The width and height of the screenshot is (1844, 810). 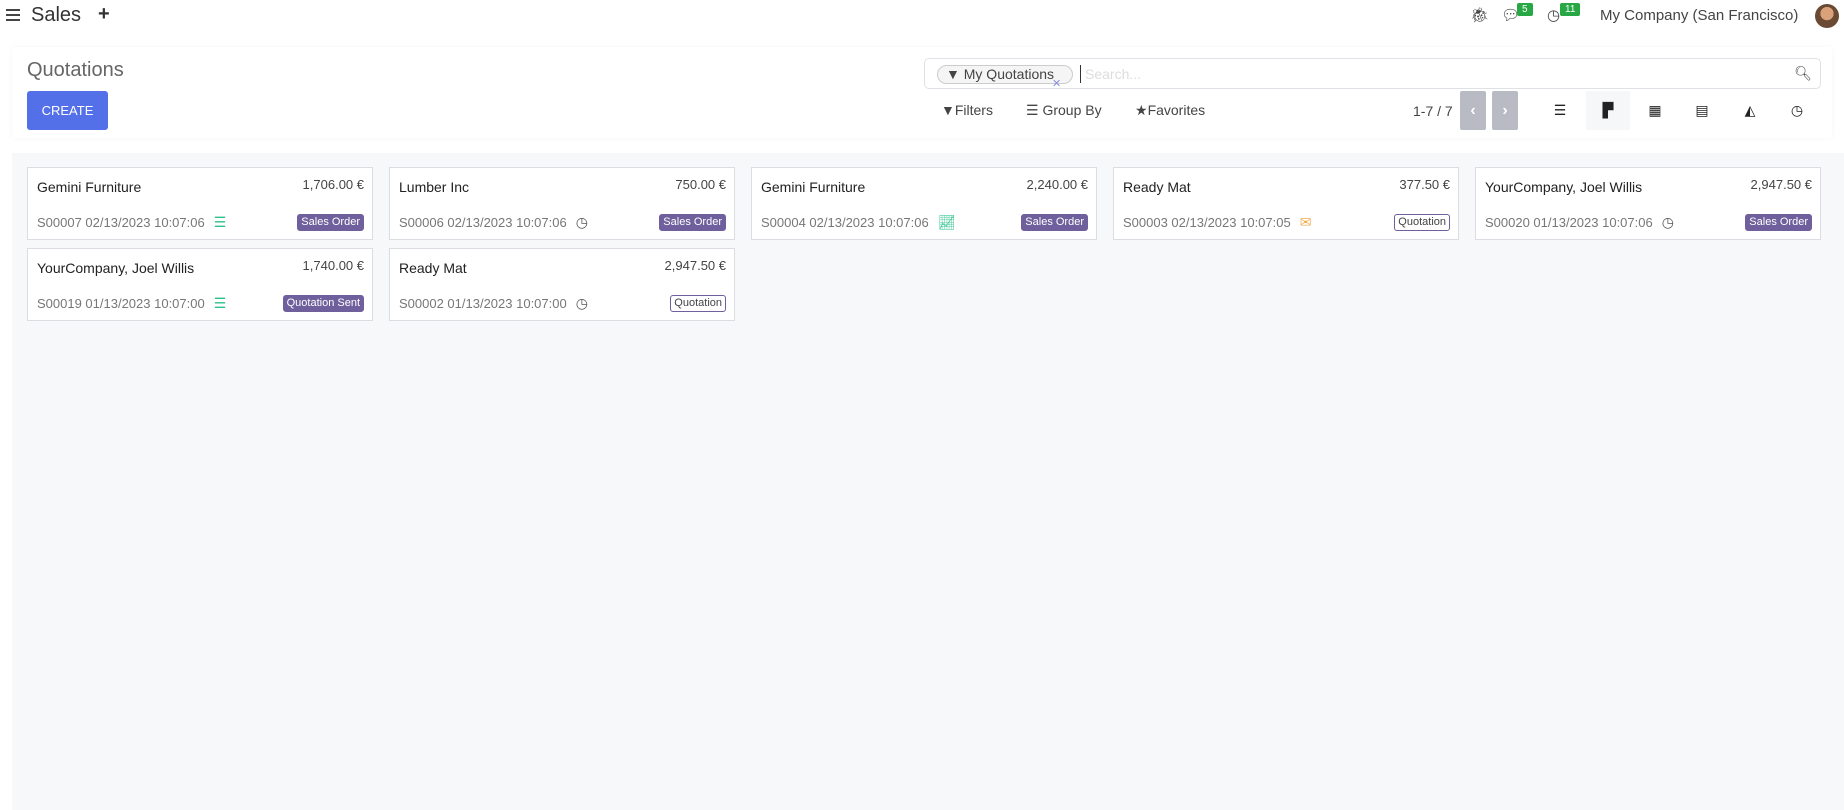 What do you see at coordinates (1473, 110) in the screenshot?
I see `pager-previous-button: ‹` at bounding box center [1473, 110].